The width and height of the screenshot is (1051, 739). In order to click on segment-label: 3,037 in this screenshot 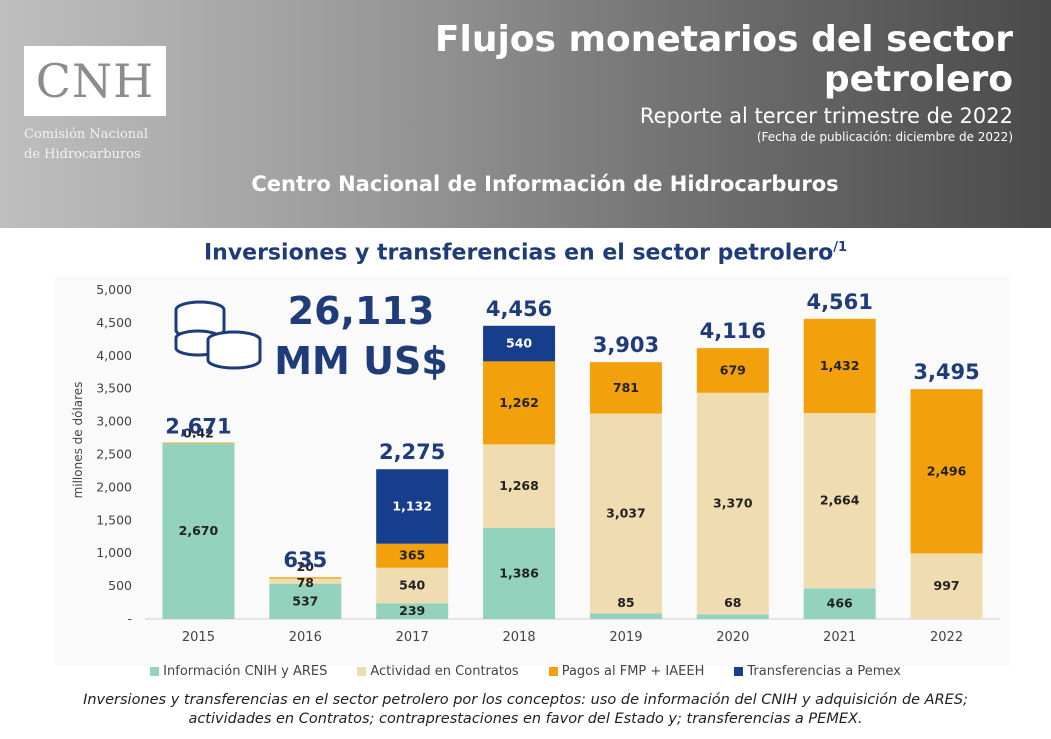, I will do `click(626, 512)`.